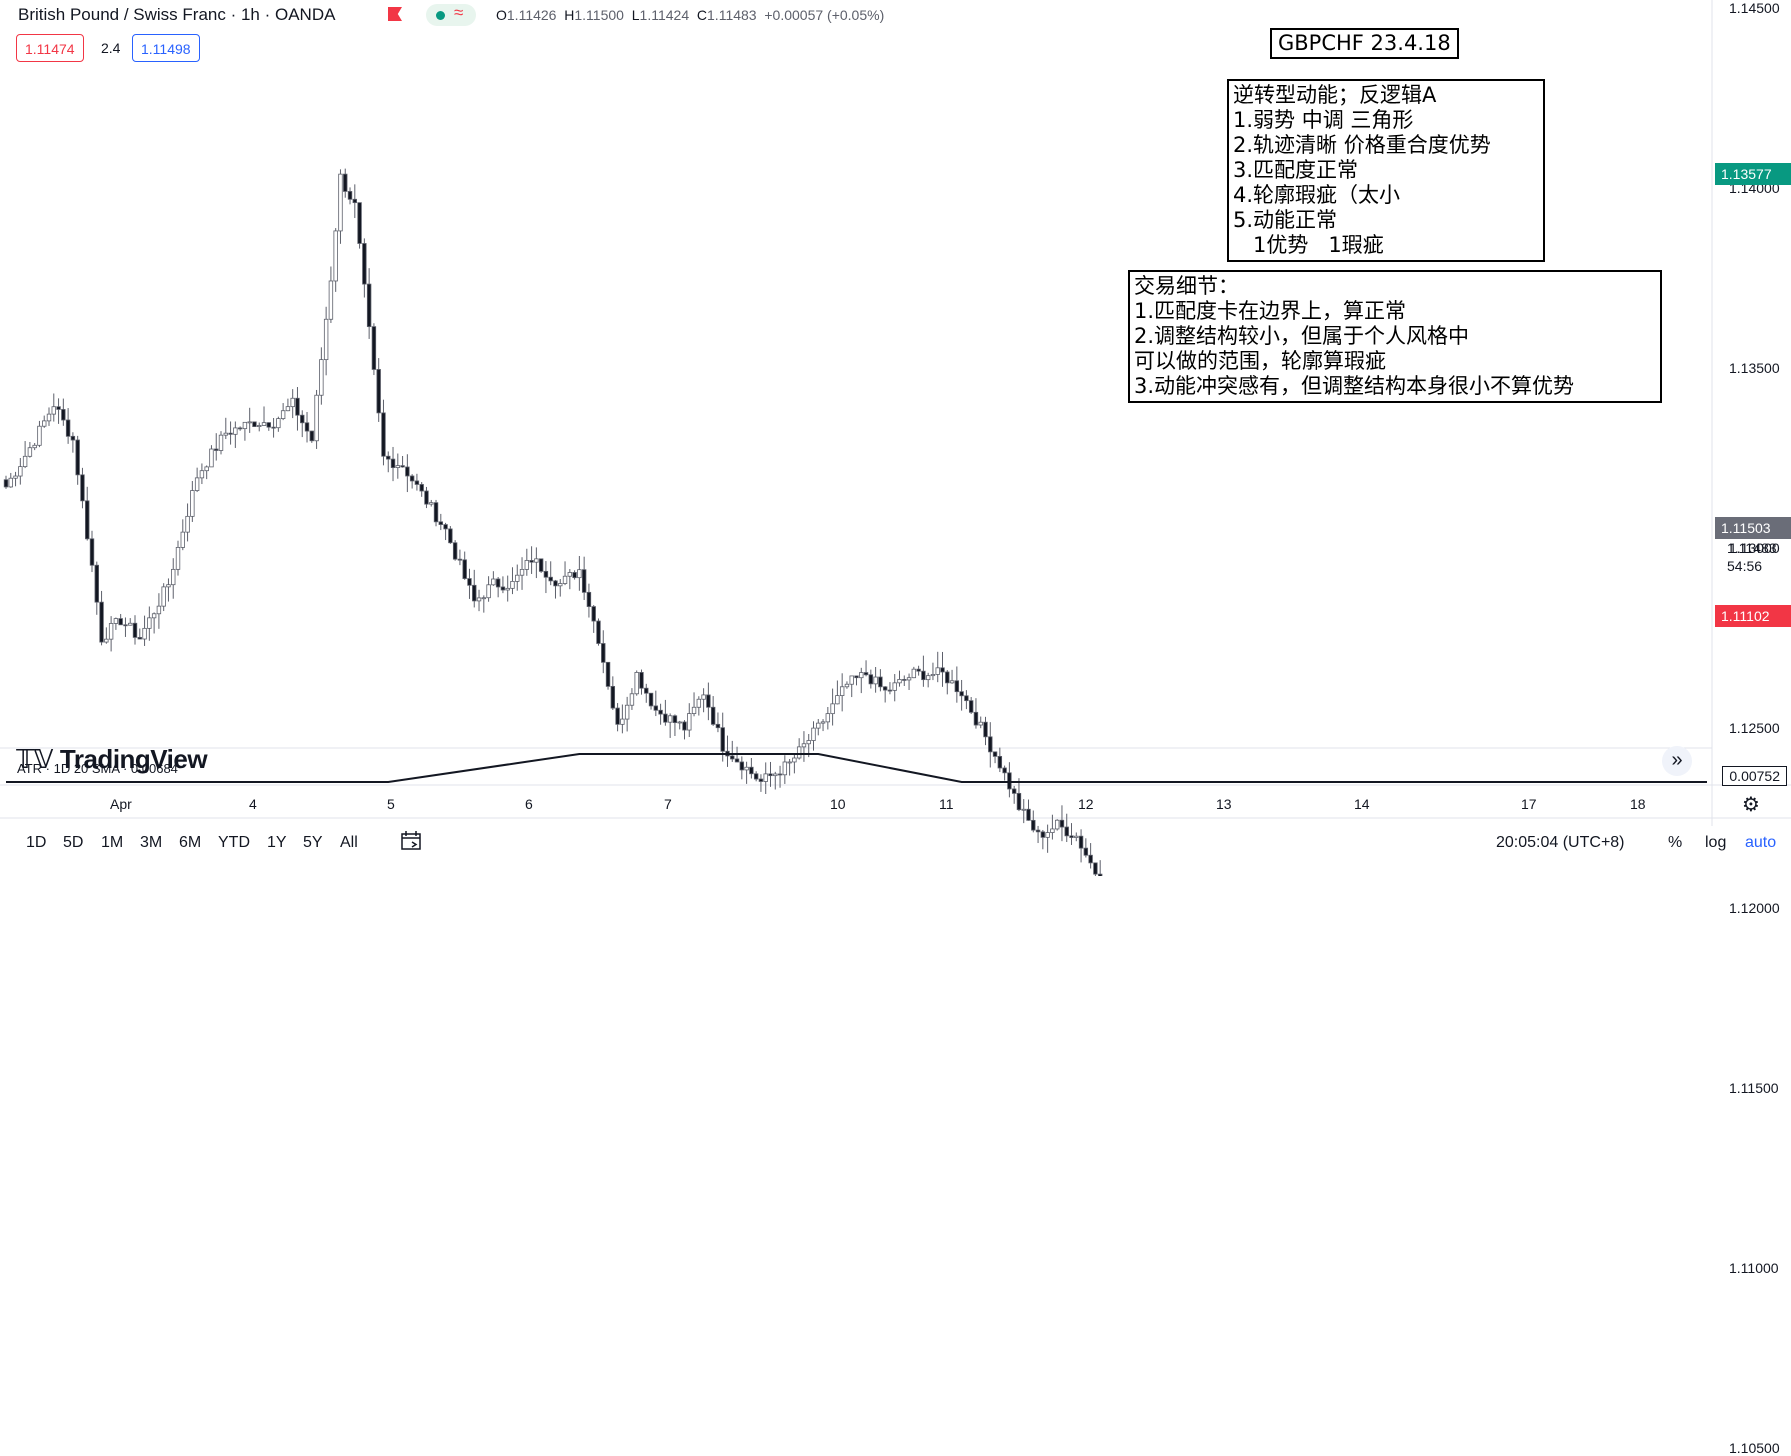 The height and width of the screenshot is (1456, 1791). I want to click on time-tick-label: 18, so click(1638, 804).